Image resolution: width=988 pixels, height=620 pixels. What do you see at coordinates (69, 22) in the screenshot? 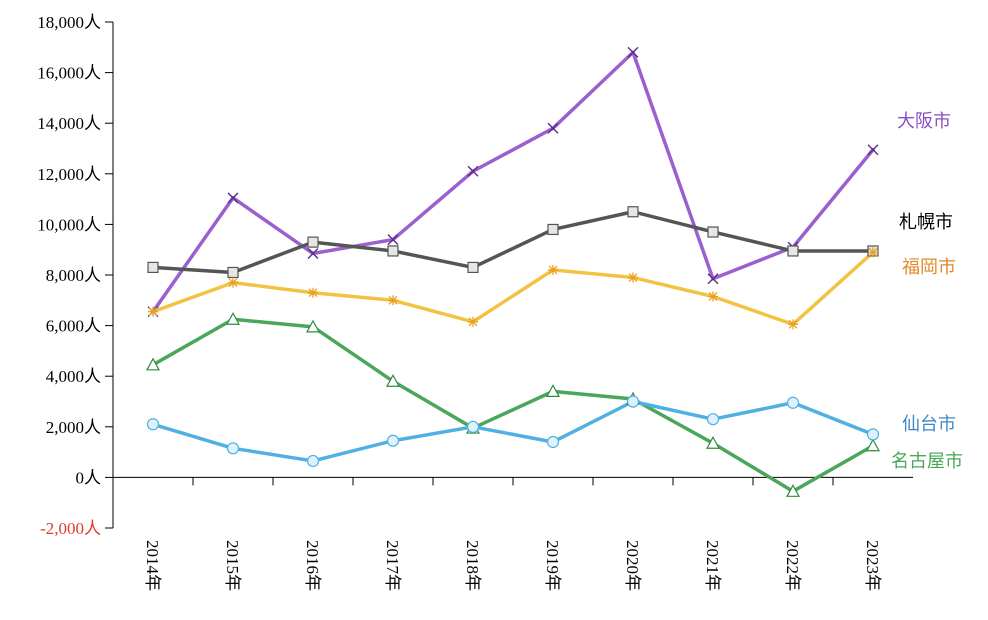
I see `y-tick-label: 18,000人` at bounding box center [69, 22].